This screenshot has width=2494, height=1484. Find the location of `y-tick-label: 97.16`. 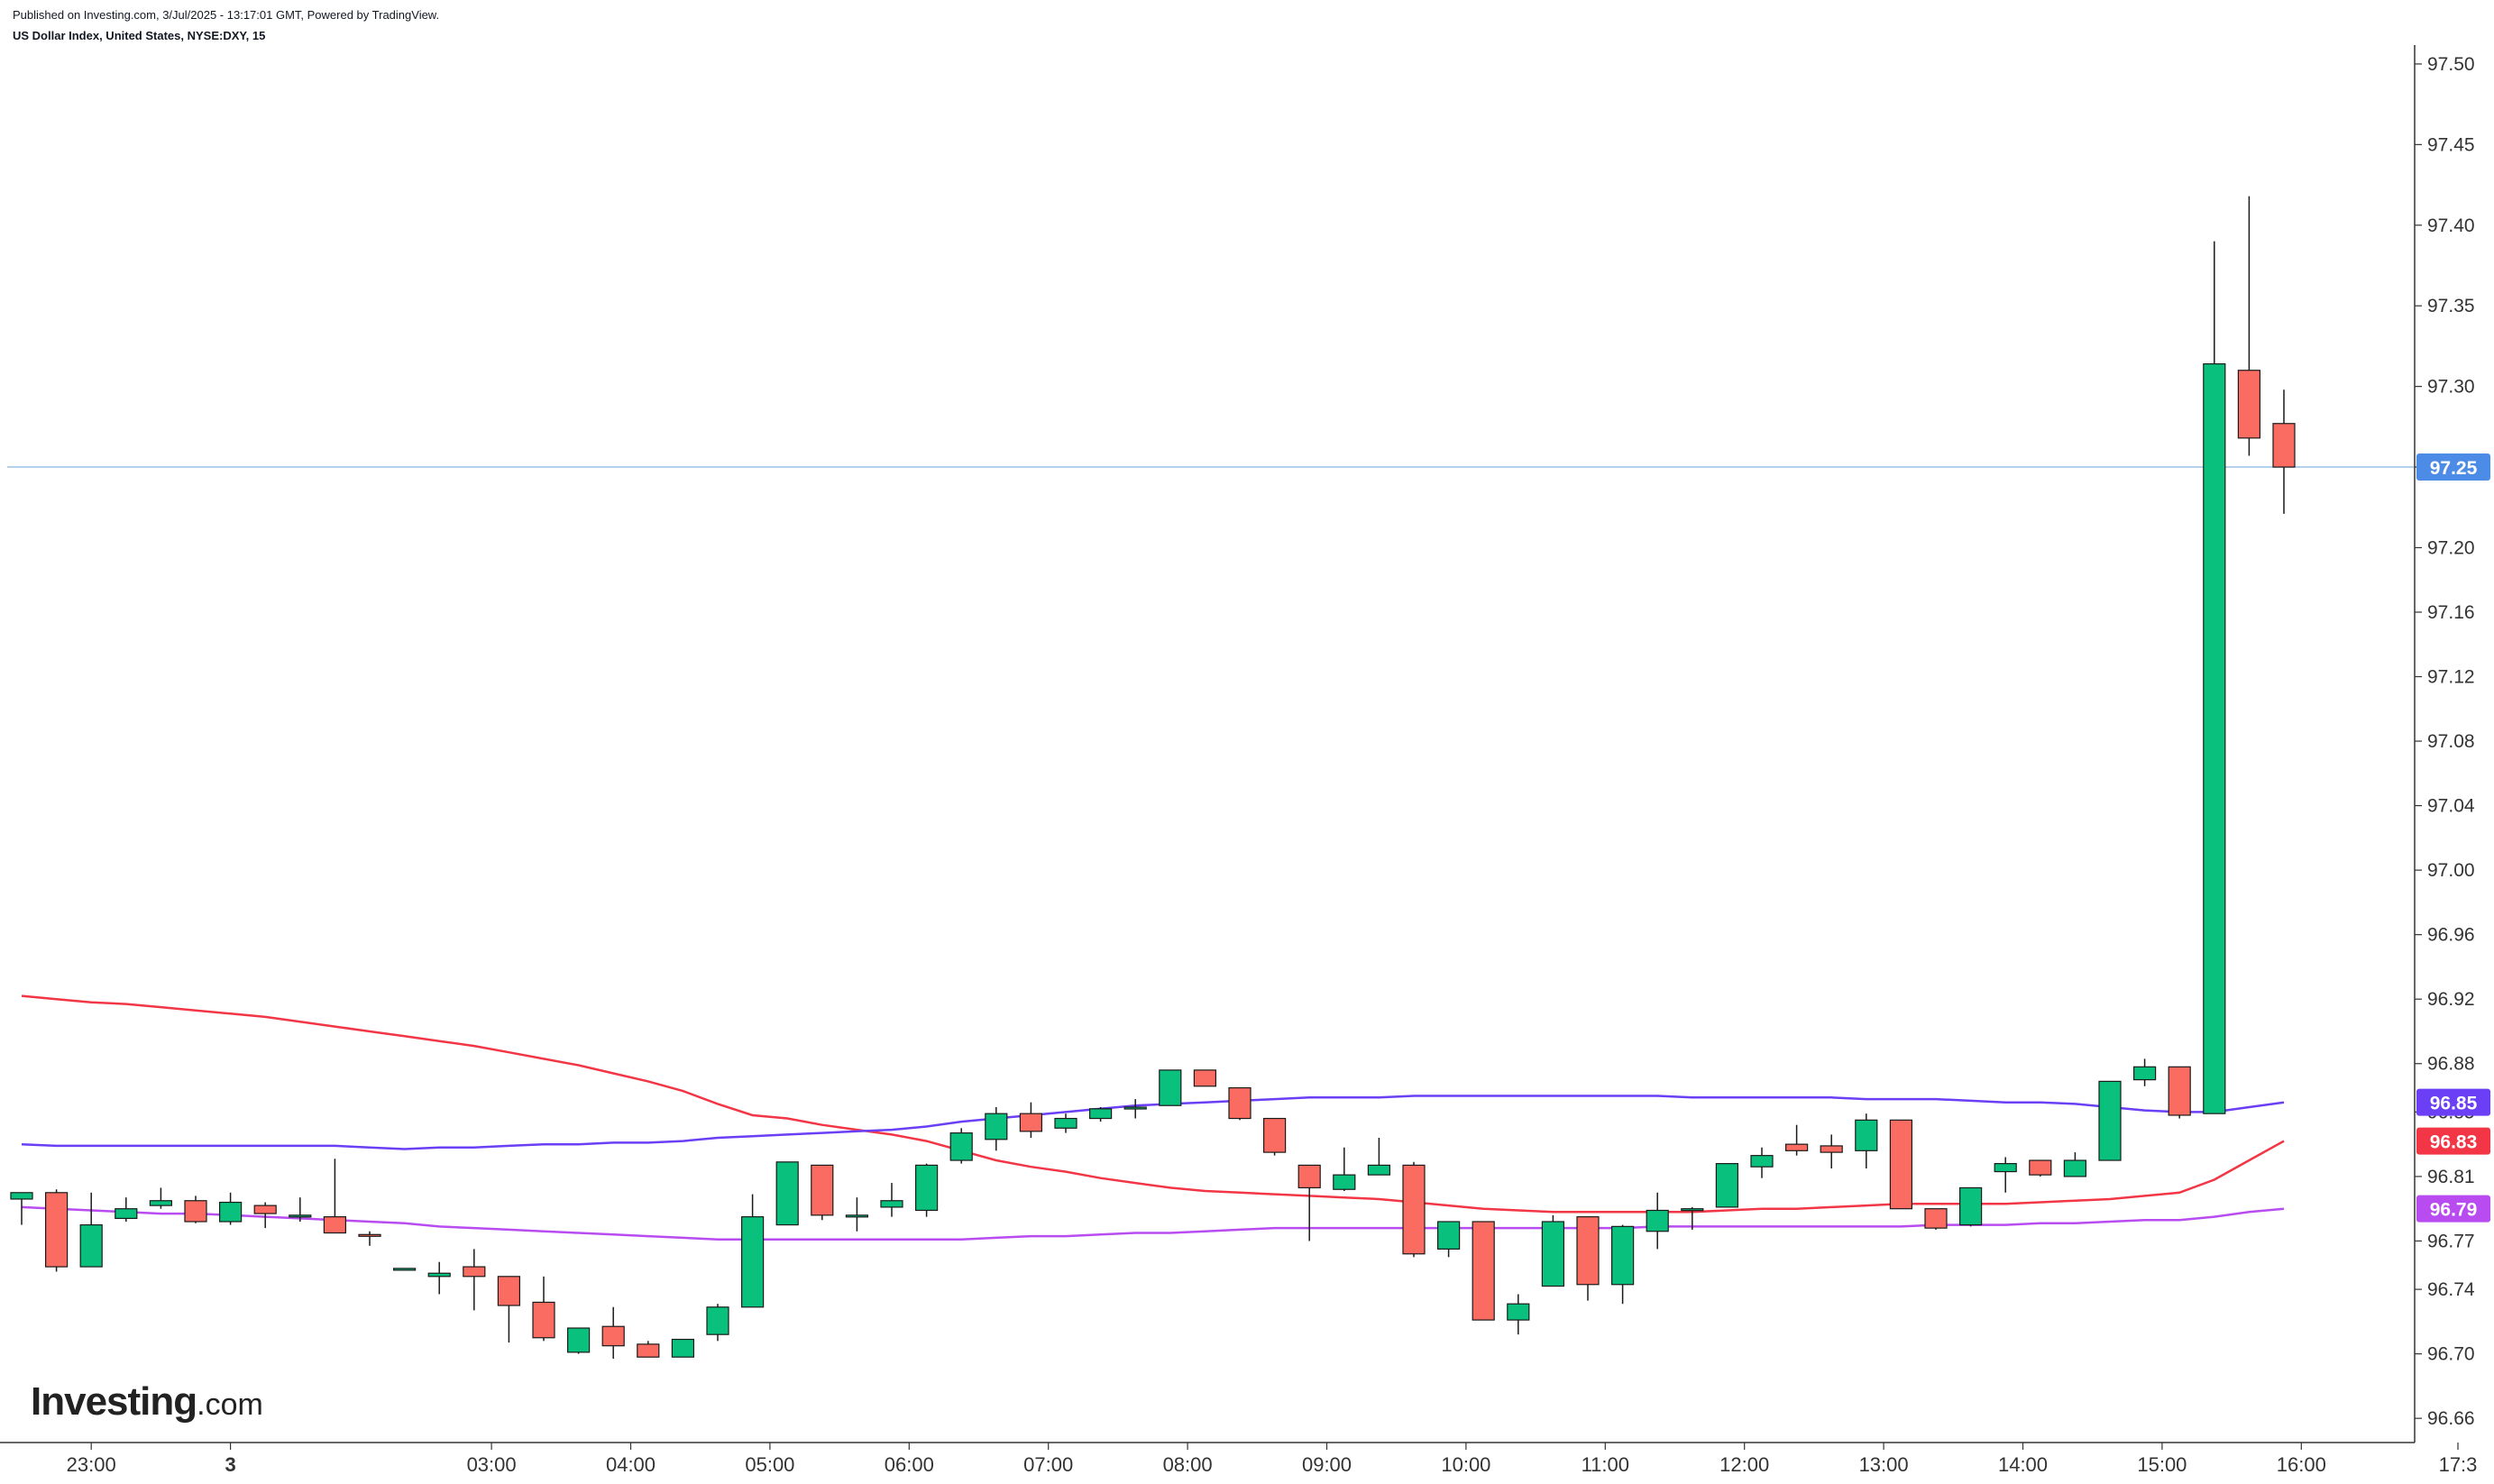

y-tick-label: 97.16 is located at coordinates (2451, 612).